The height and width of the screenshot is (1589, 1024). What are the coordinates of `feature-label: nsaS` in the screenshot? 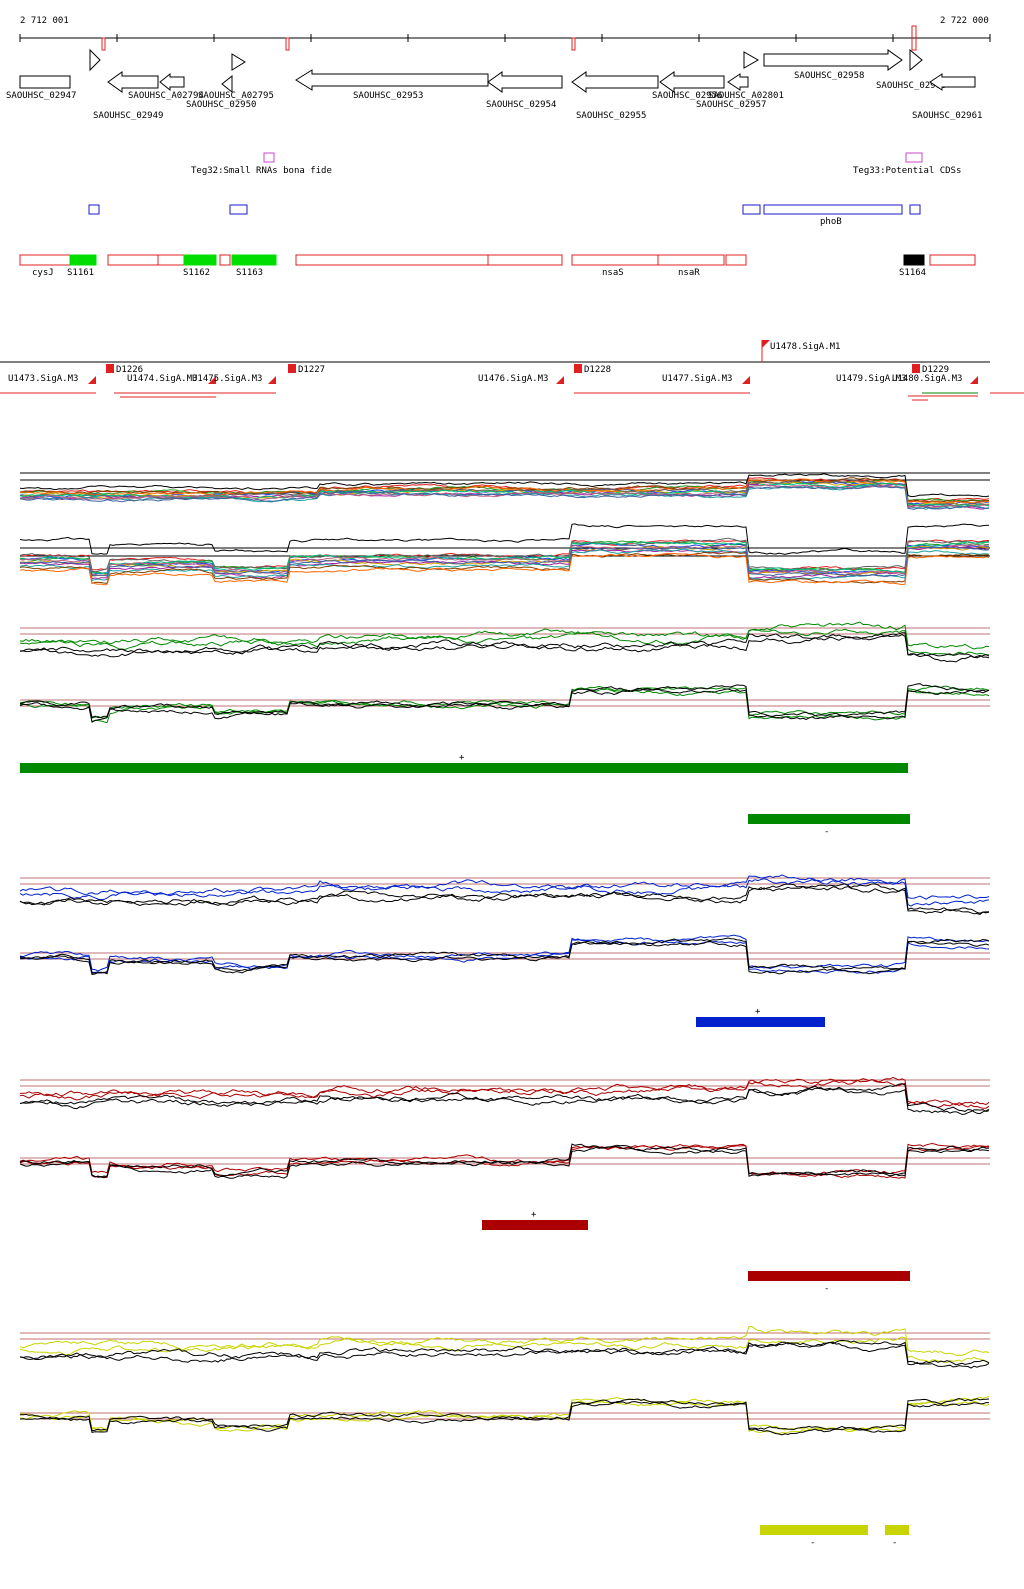 It's located at (613, 273).